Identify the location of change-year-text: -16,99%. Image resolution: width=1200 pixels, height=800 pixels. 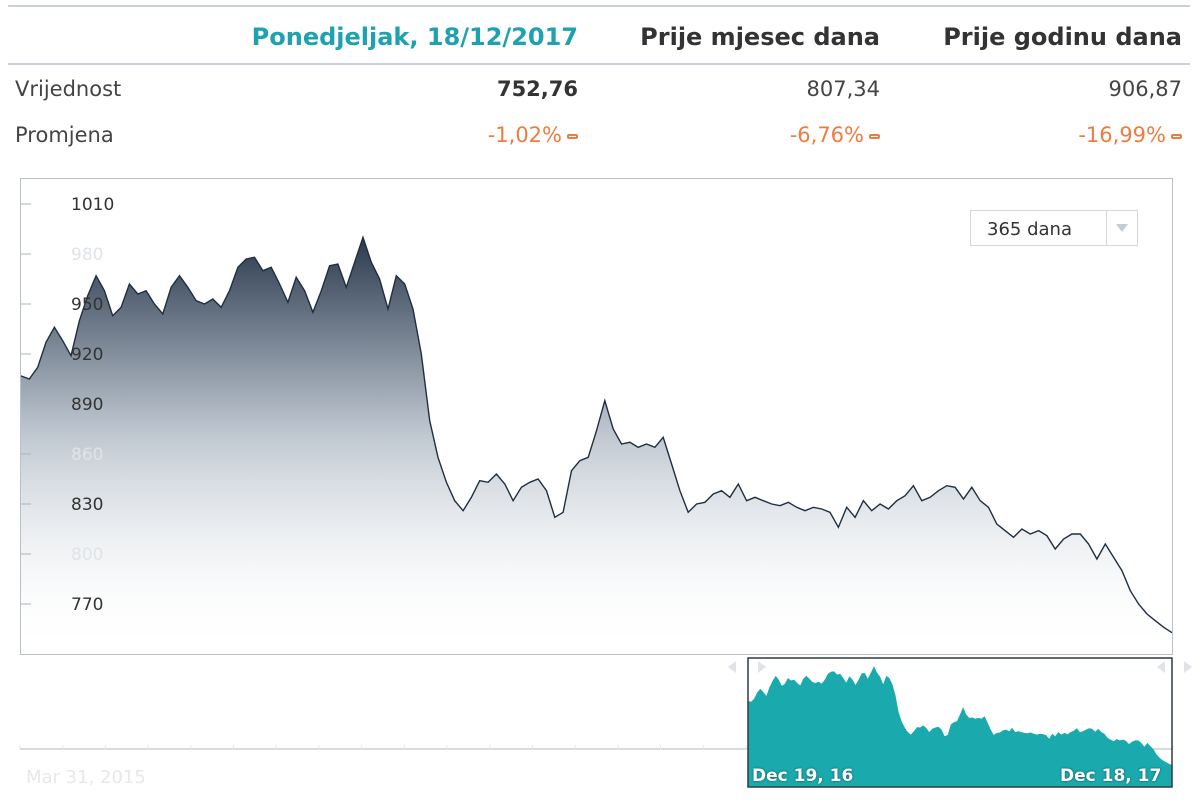
(1122, 135).